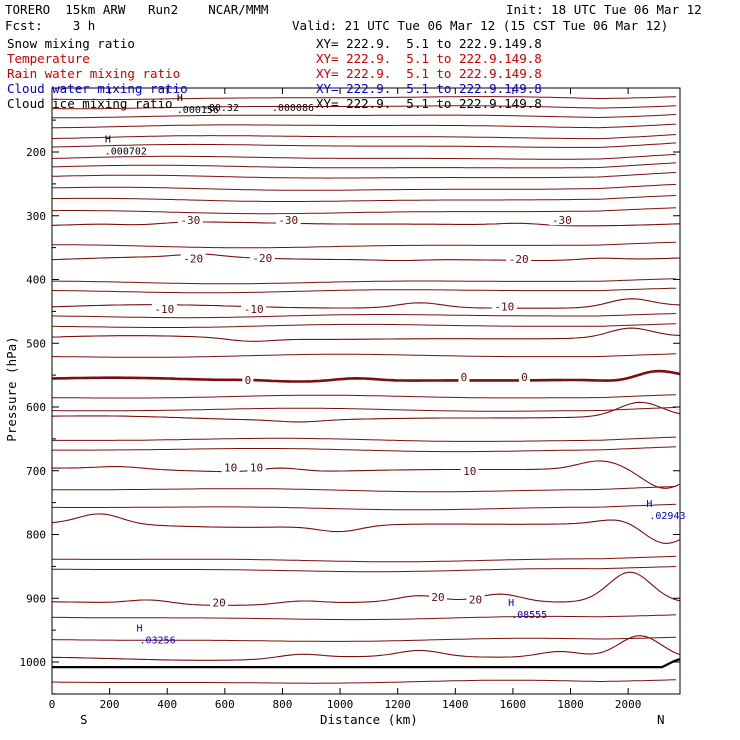 The height and width of the screenshot is (740, 740). Describe the element at coordinates (97, 88) in the screenshot. I see `legend-cloud-water: Cloud water mixing ratio` at that location.